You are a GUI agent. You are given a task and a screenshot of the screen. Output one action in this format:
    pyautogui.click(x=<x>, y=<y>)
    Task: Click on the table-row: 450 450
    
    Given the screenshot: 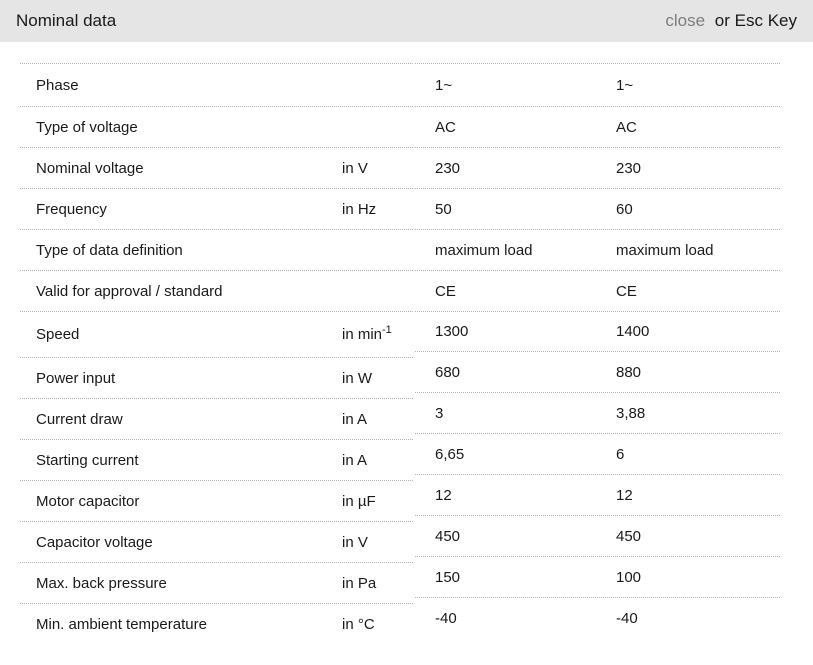 What is the action you would take?
    pyautogui.click(x=597, y=535)
    